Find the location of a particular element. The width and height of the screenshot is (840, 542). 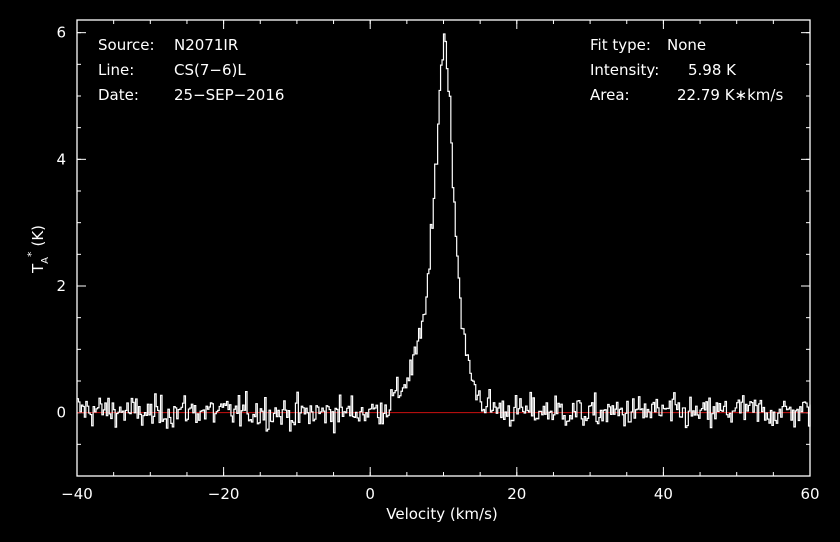

source-value: N2071IR is located at coordinates (206, 45).